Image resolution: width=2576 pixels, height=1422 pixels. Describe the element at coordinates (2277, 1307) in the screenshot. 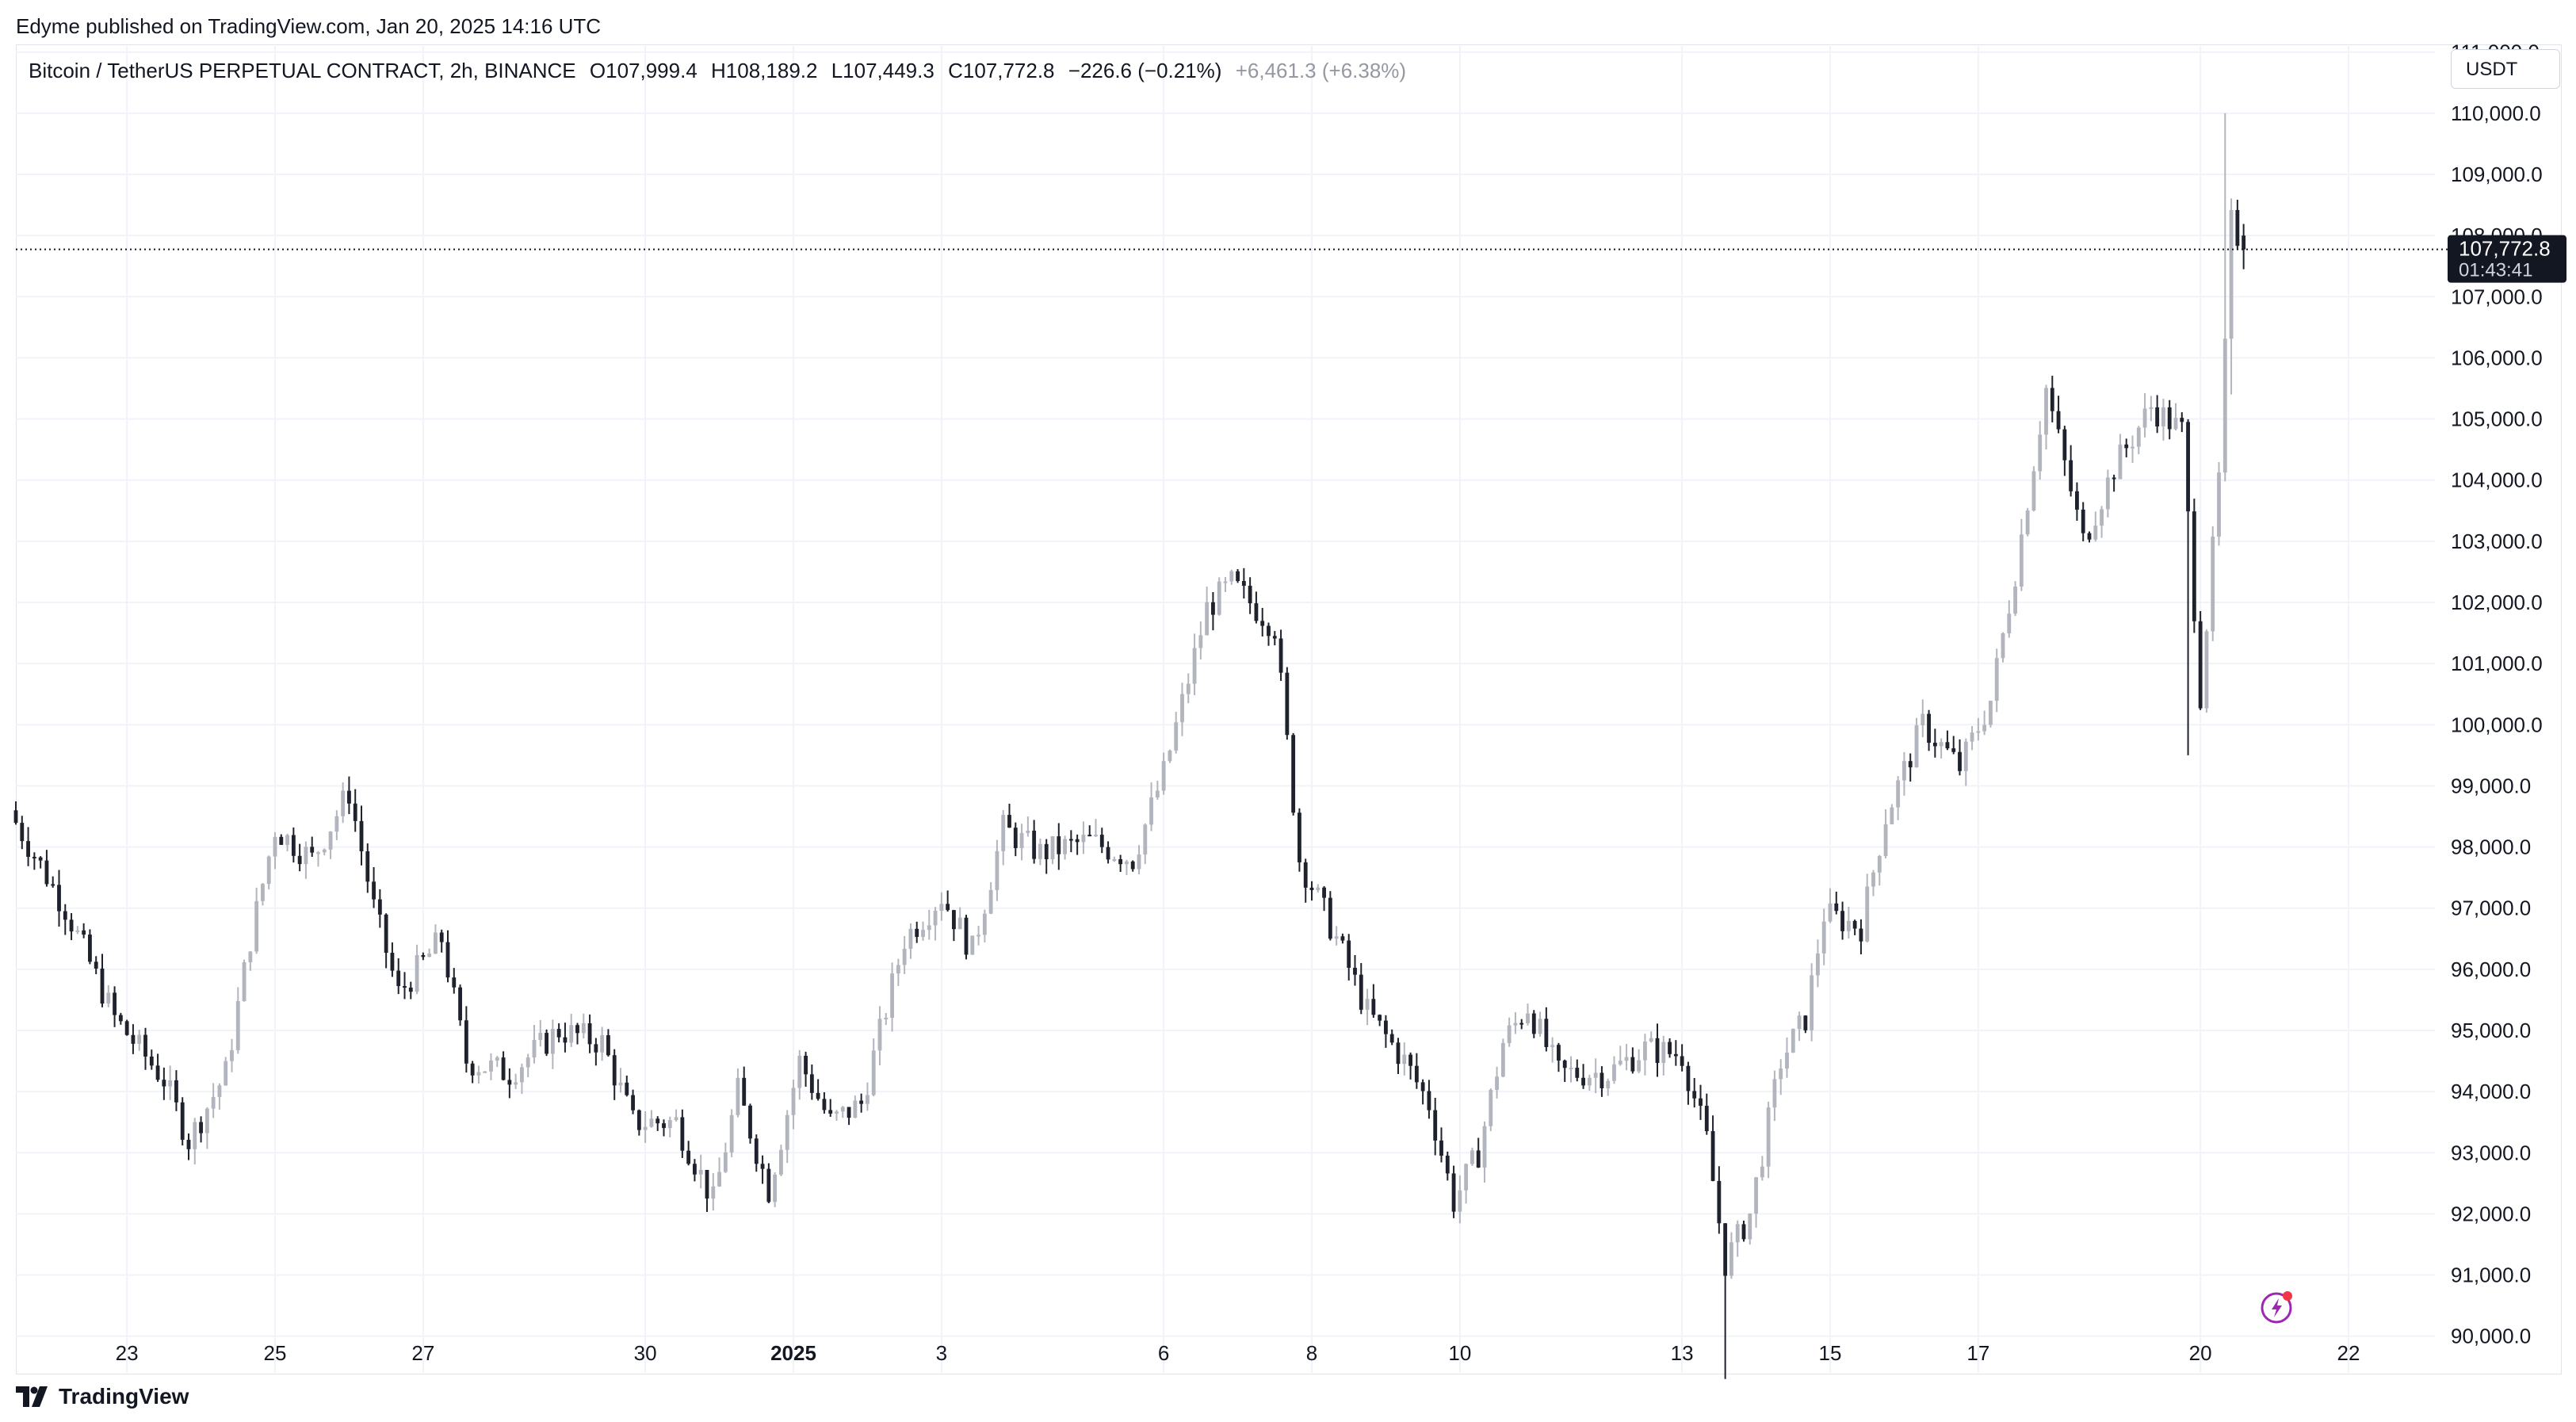

I see `lightning-icon` at that location.